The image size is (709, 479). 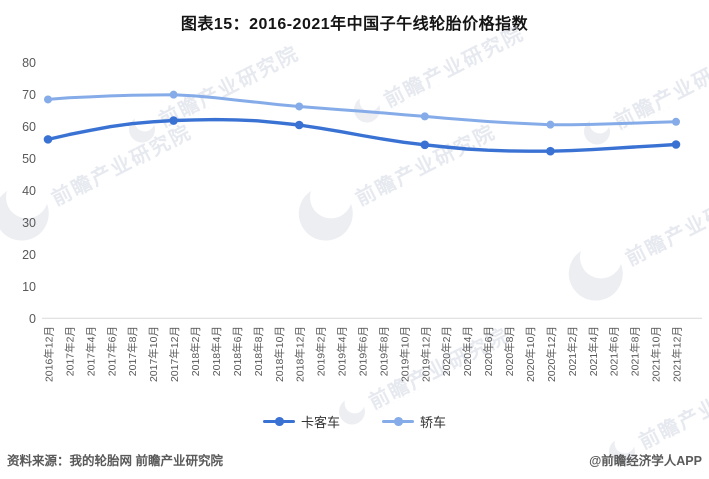 What do you see at coordinates (433, 422) in the screenshot?
I see `legend-label: 轿车` at bounding box center [433, 422].